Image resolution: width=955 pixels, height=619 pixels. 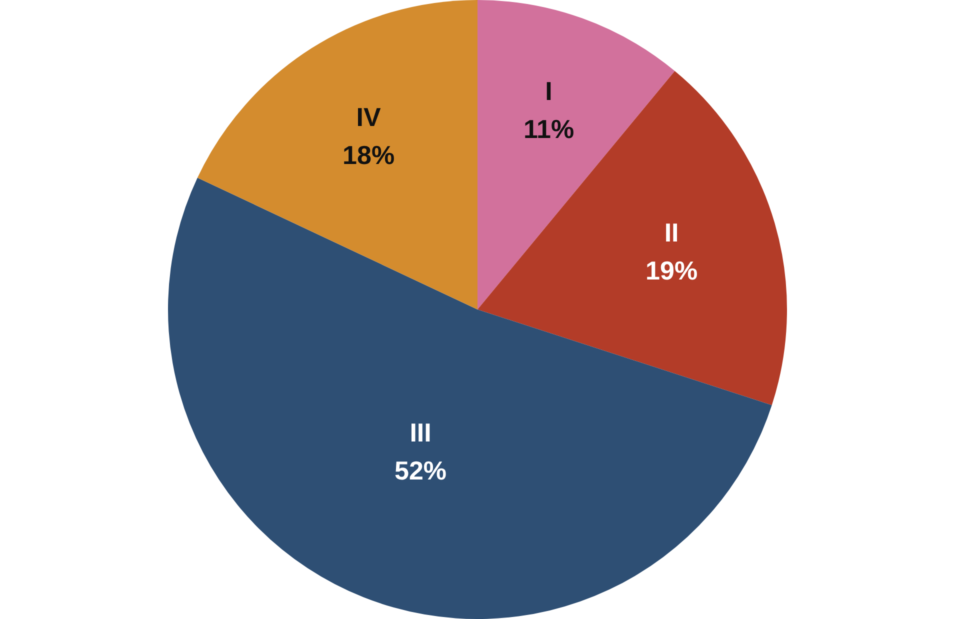 I want to click on data-label: 52%, so click(x=420, y=471).